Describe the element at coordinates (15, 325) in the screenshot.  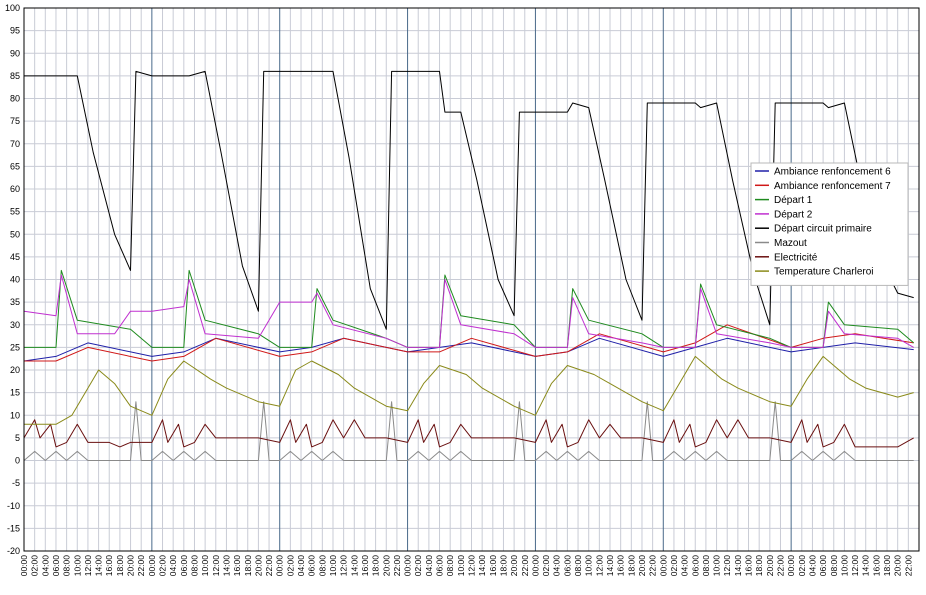
I see `y-tick-label: 30` at that location.